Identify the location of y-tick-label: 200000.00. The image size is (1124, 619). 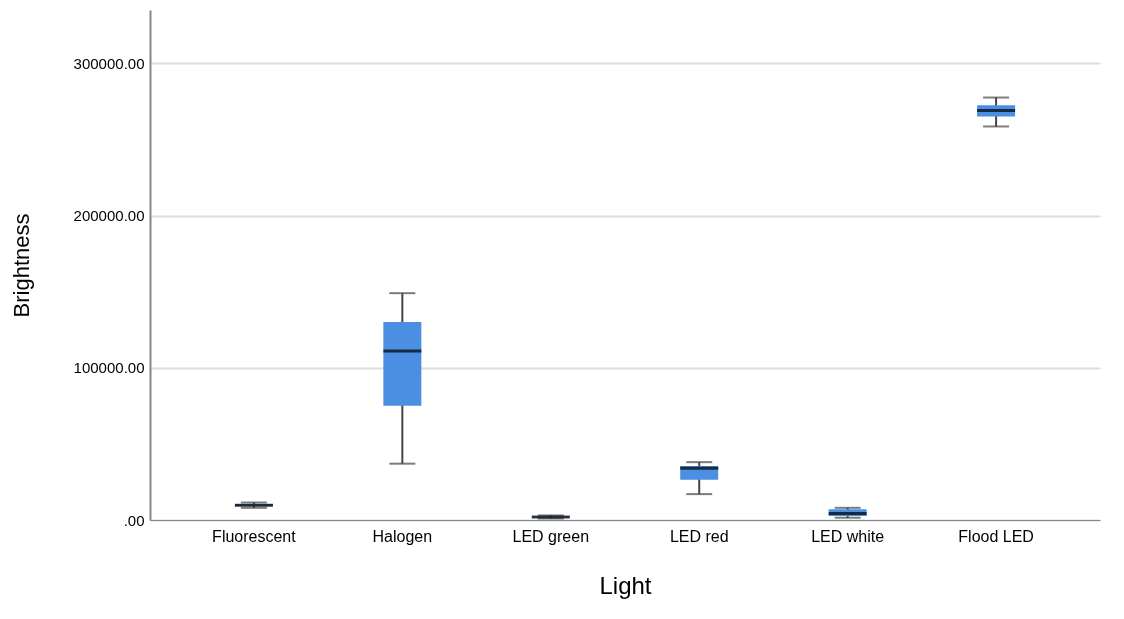
(109, 216).